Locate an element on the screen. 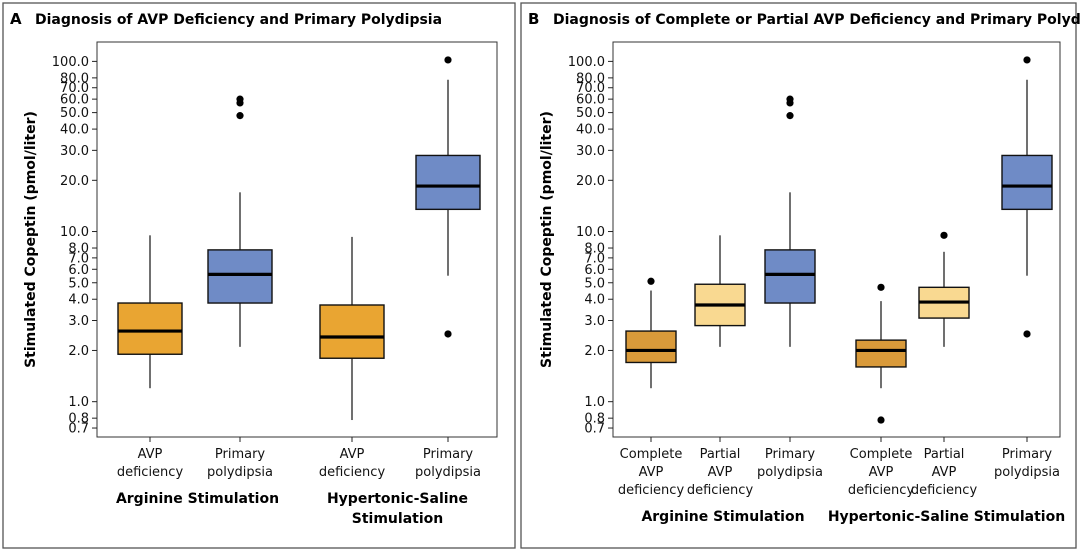 Image resolution: width=1080 pixels, height=553 pixels. y-tick-label: 30.0 is located at coordinates (590, 151).